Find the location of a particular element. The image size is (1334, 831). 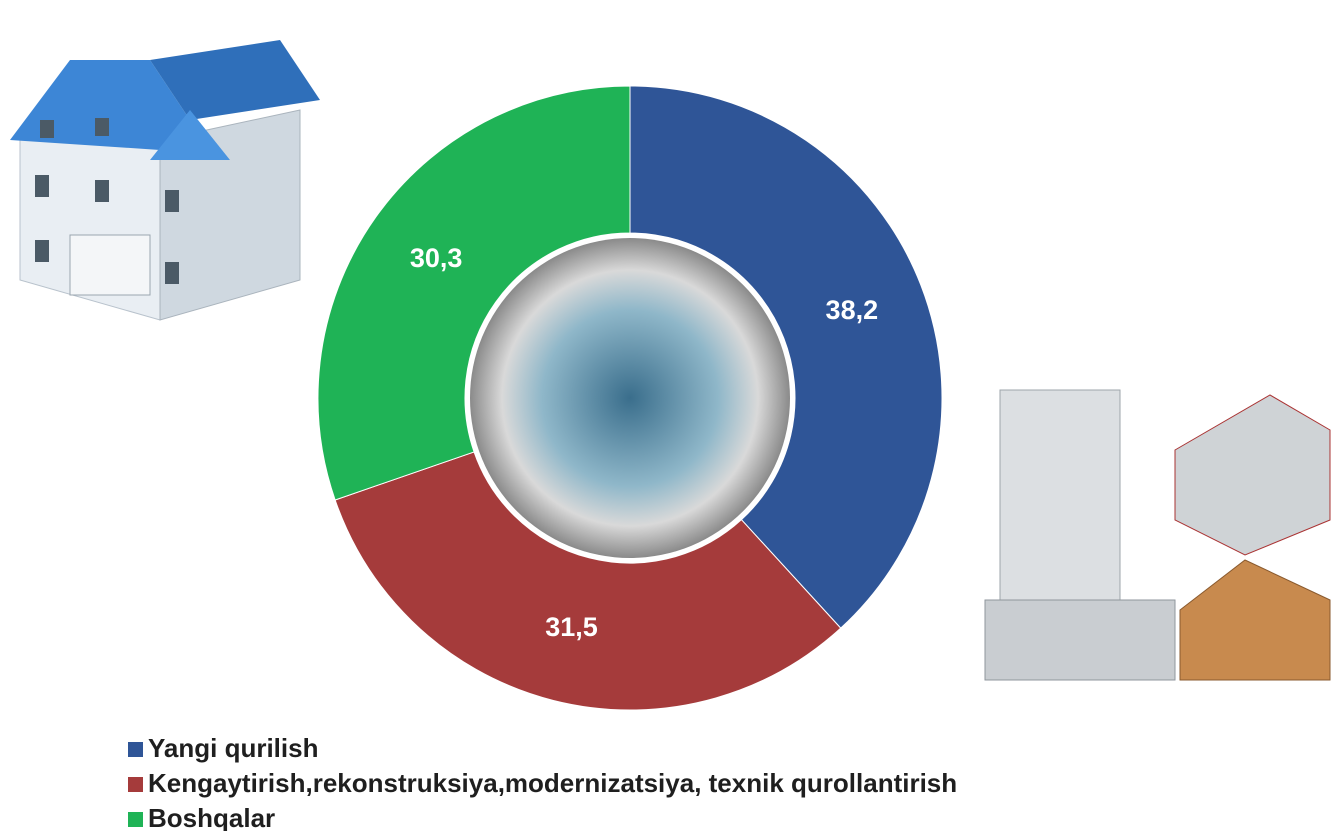

center-image is located at coordinates (630, 398).